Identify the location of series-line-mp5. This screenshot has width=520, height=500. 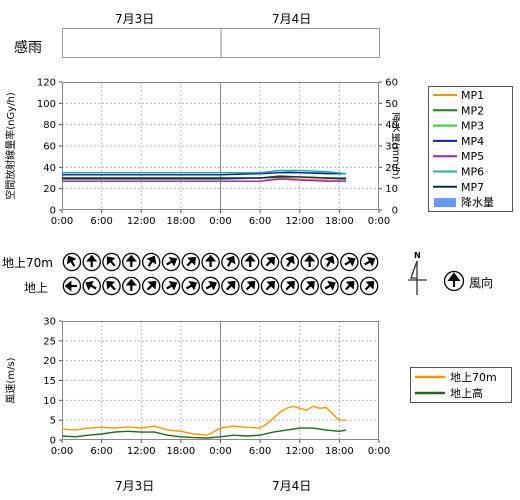
(204, 180).